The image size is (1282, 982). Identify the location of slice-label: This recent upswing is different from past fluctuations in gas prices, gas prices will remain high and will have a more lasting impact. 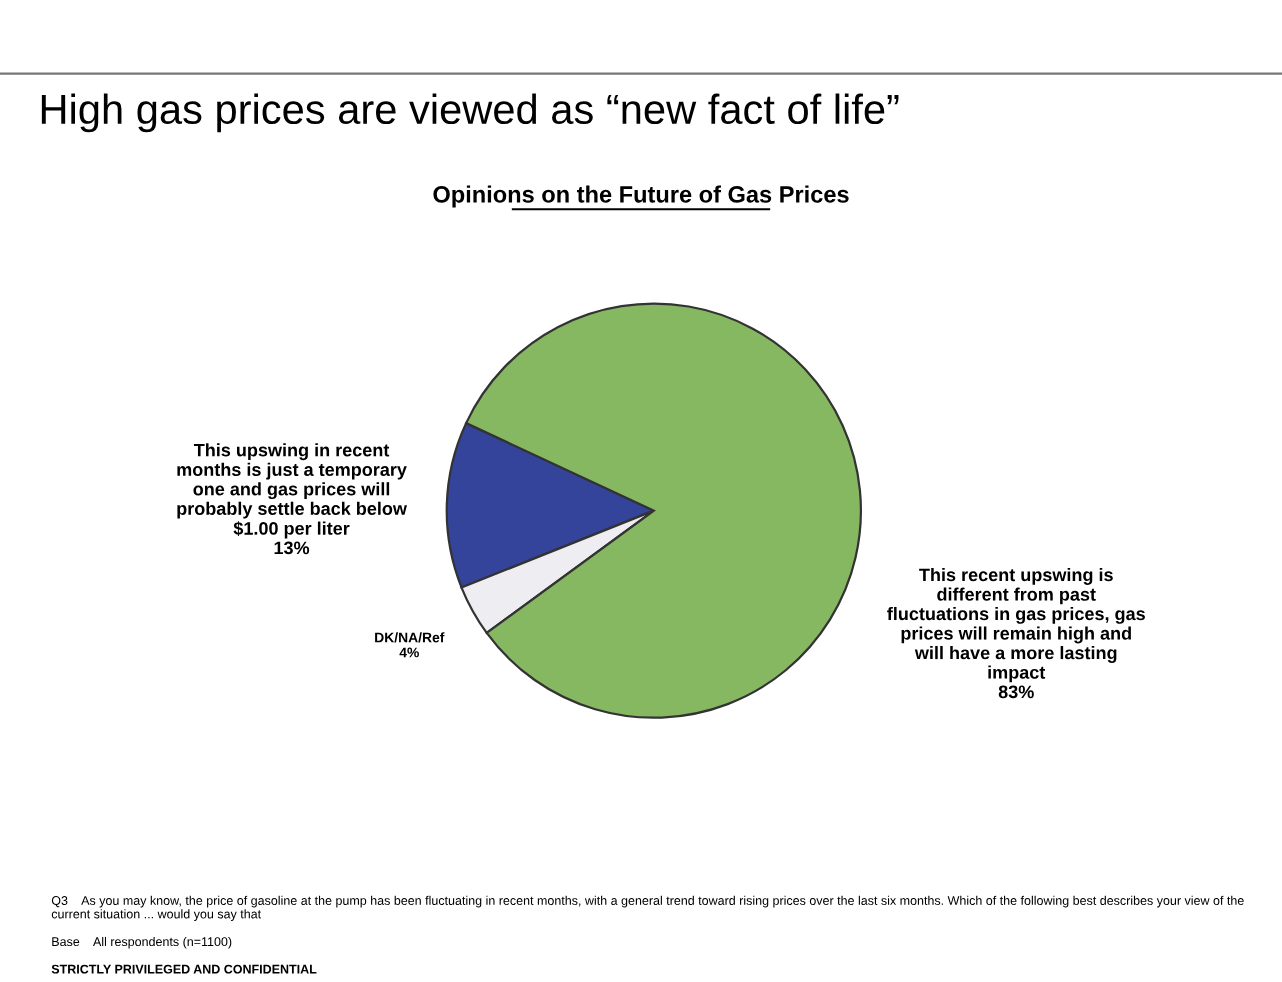
(1016, 625).